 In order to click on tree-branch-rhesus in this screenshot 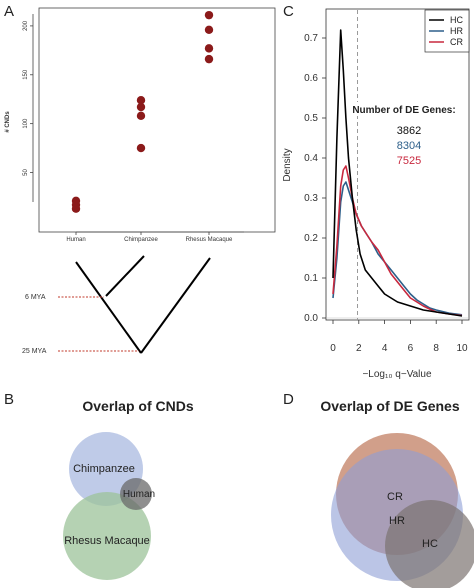, I will do `click(175, 305)`.